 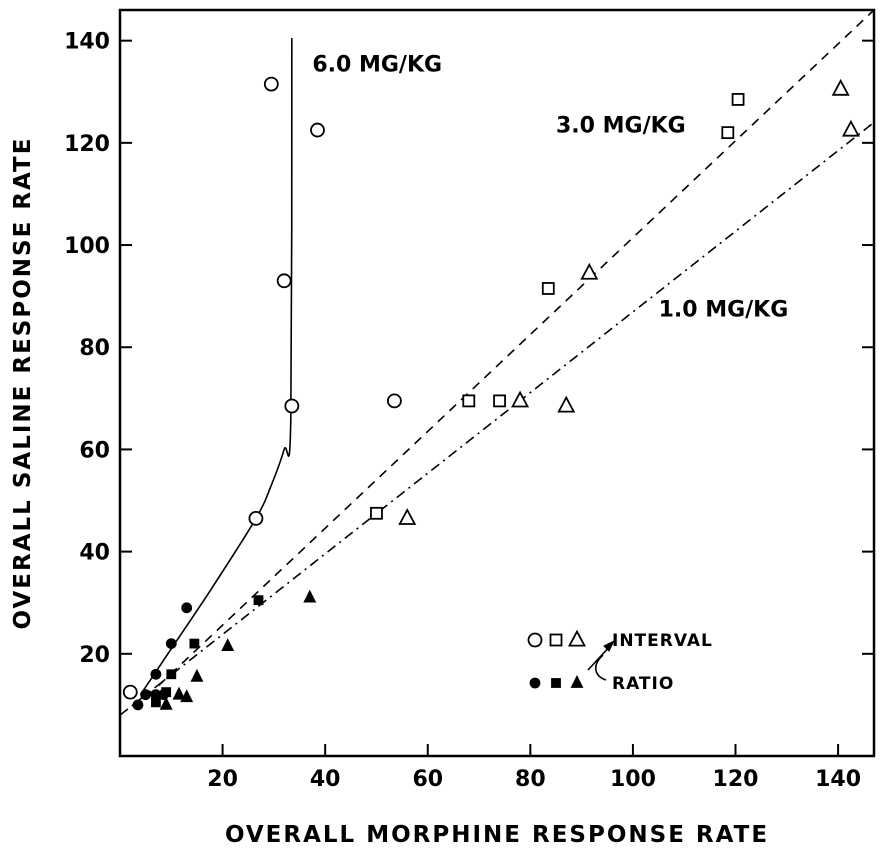 I want to click on y-tick-label: 40, so click(x=94, y=553).